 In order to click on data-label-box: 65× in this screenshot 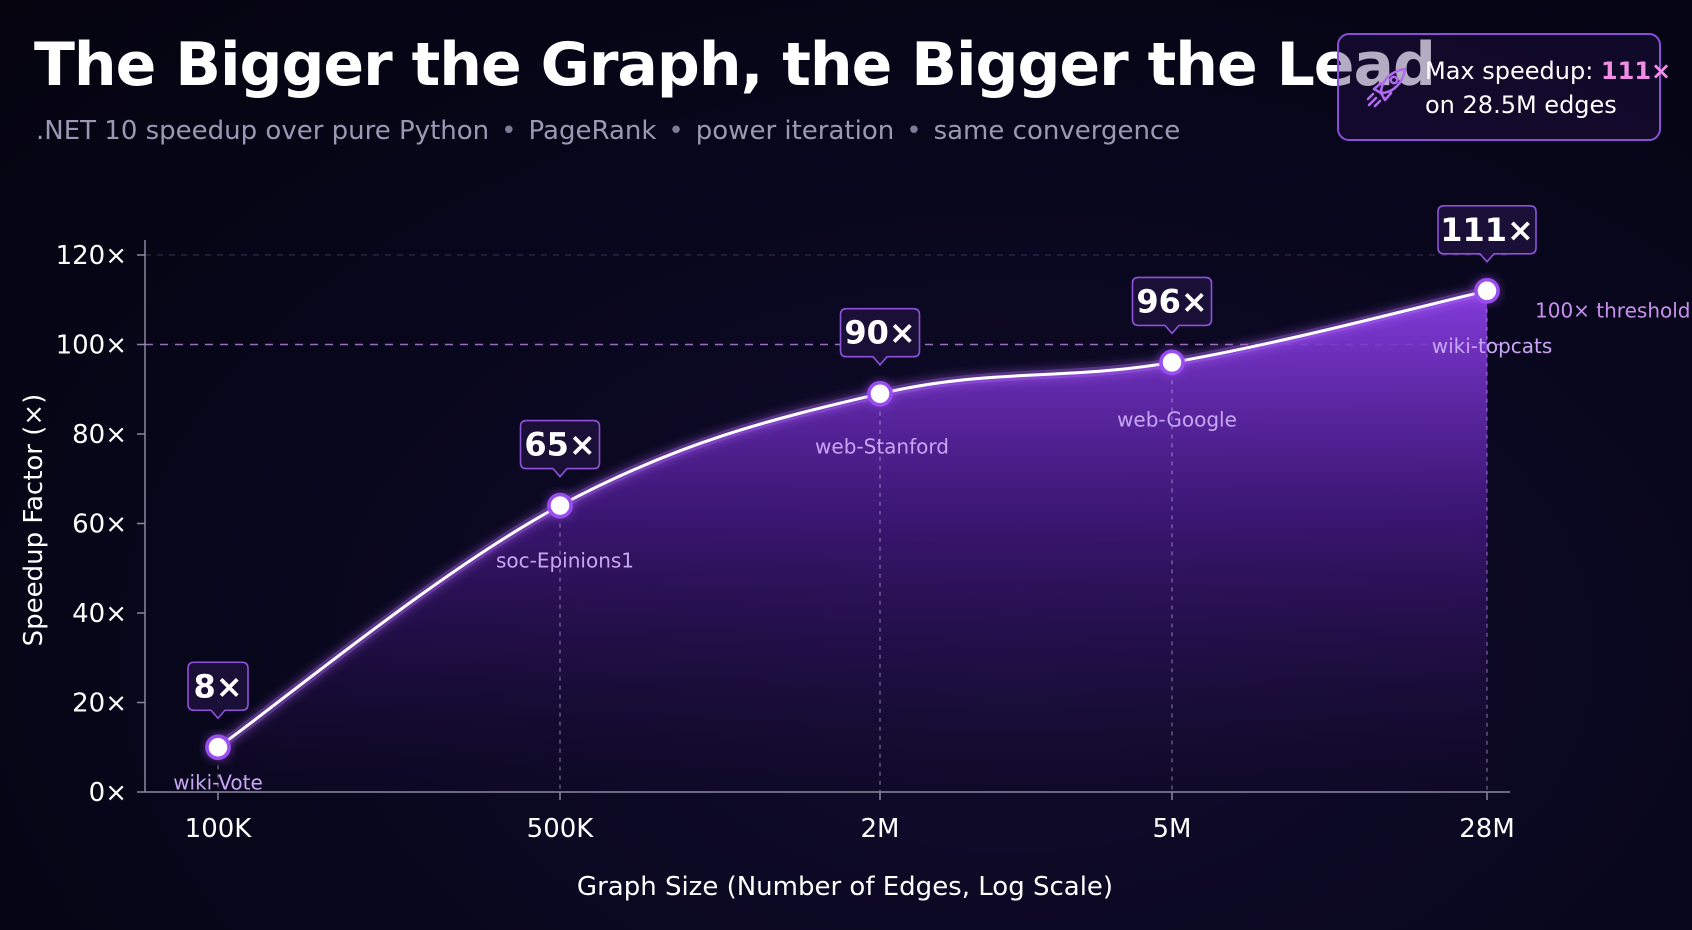, I will do `click(560, 448)`.